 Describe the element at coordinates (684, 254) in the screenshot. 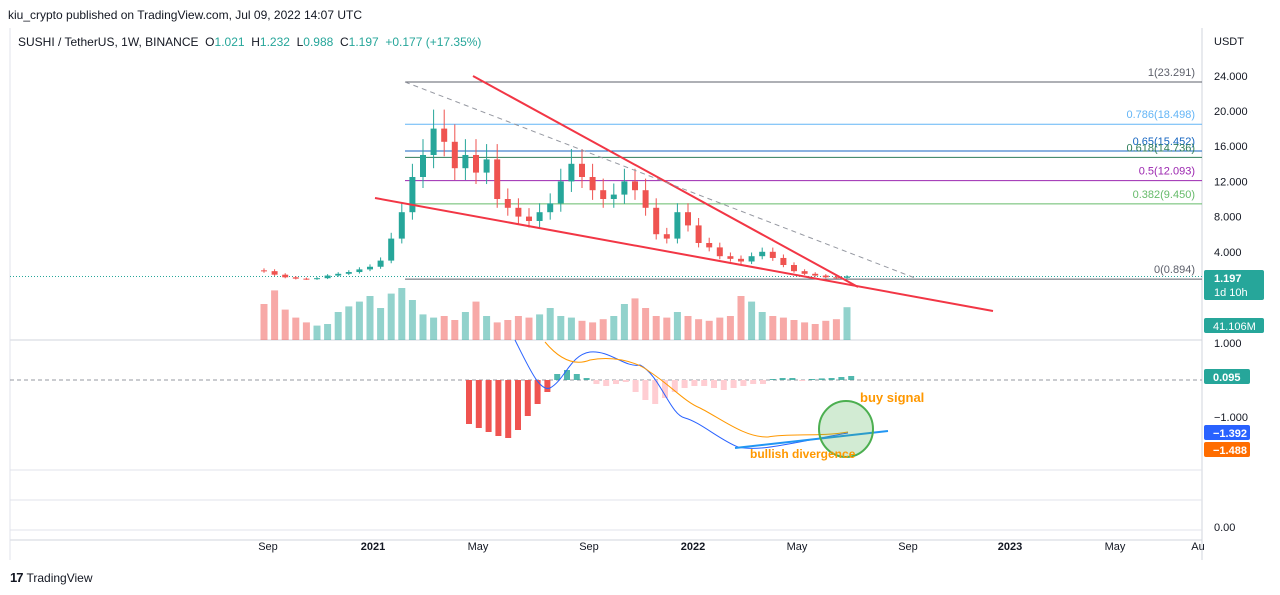

I see `descending-support-line` at that location.